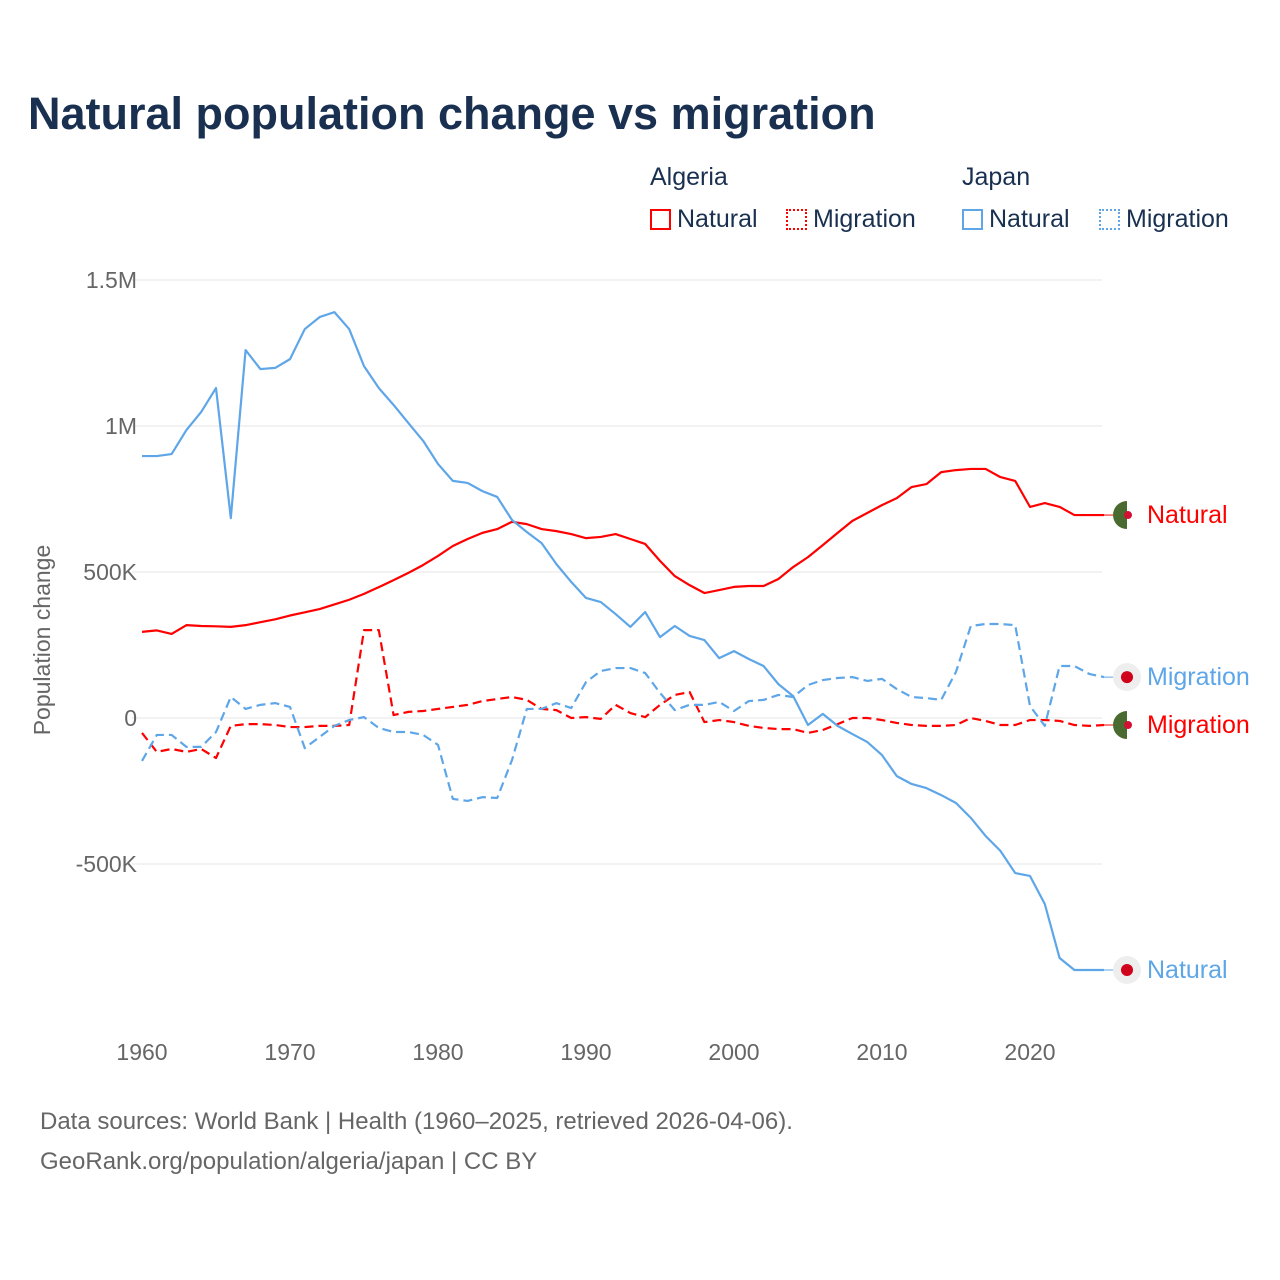 The width and height of the screenshot is (1280, 1280). I want to click on x-tick-label: 1960, so click(141, 1052).